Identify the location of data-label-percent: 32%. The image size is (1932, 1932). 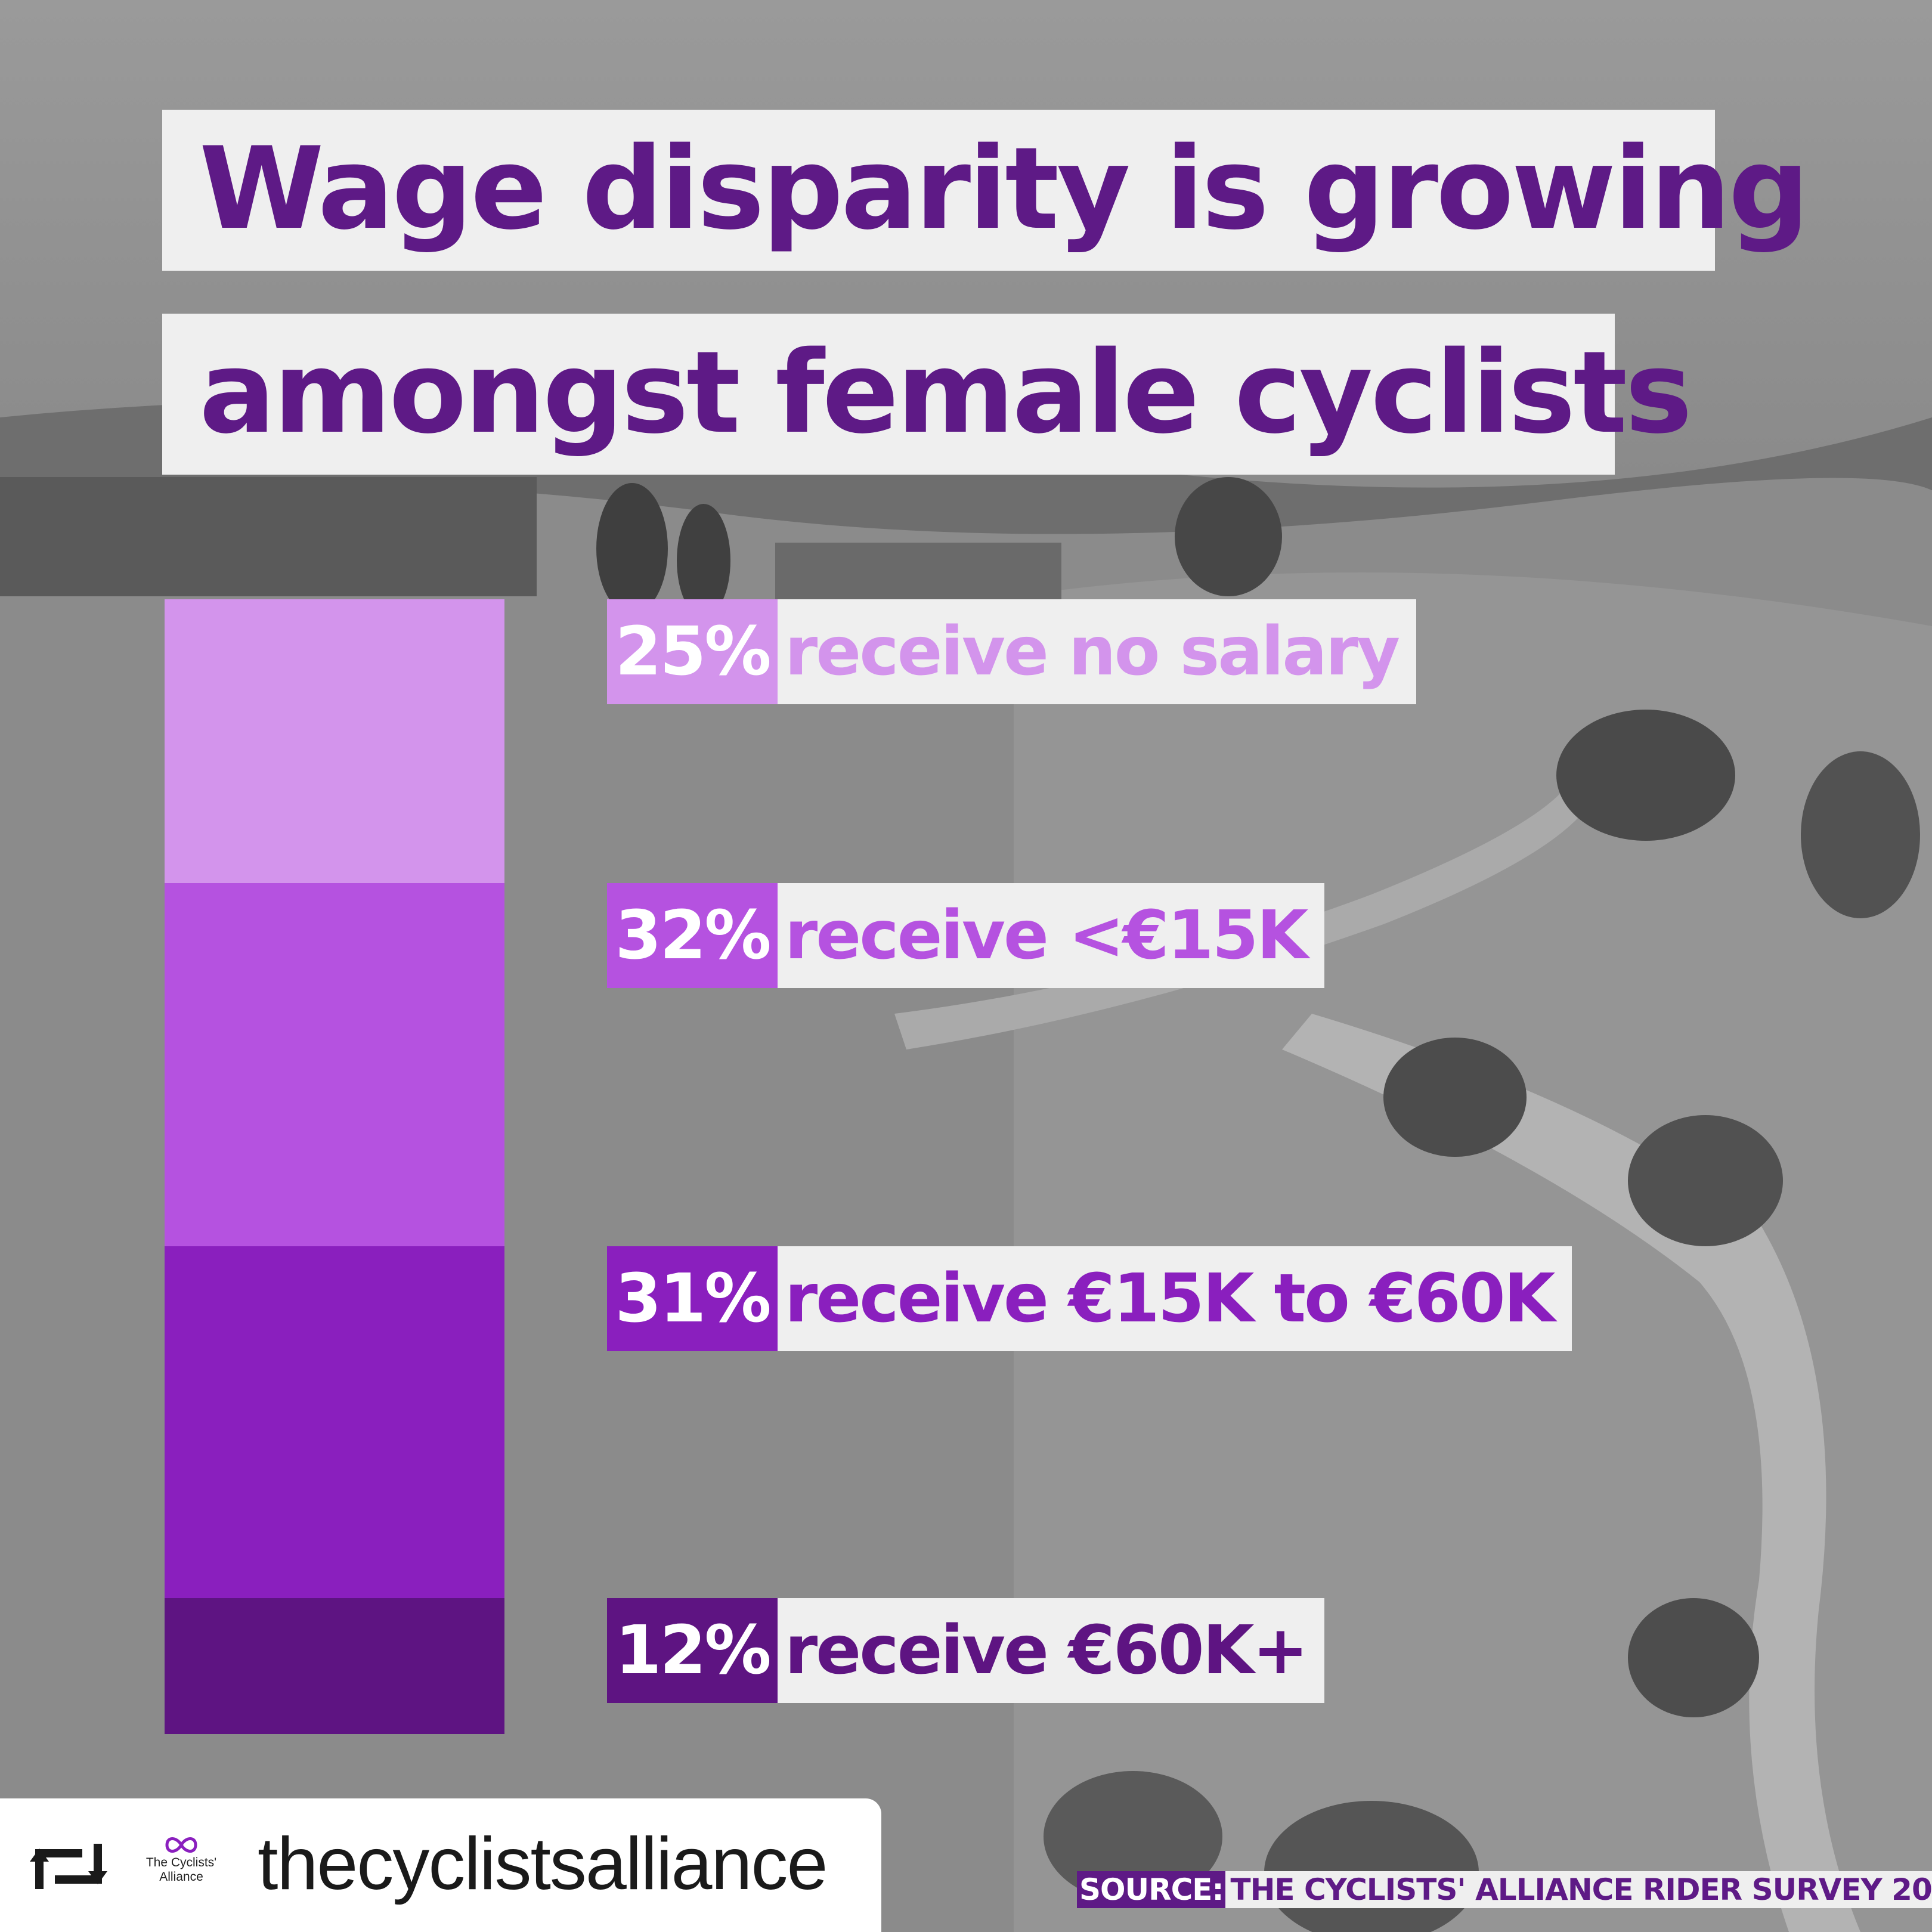
(693, 936).